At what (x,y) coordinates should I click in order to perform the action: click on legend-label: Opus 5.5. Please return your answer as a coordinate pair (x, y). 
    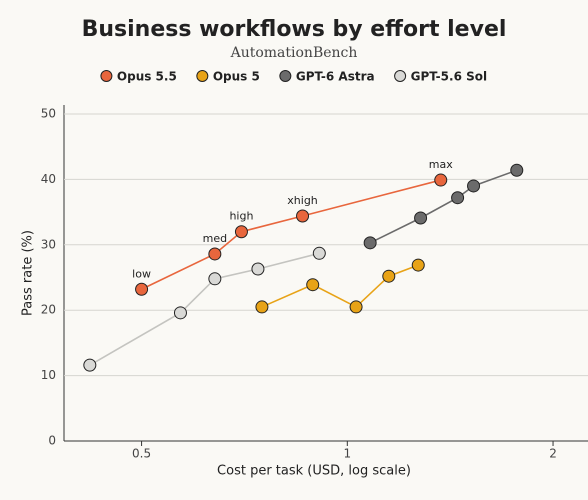
    Looking at the image, I should click on (147, 77).